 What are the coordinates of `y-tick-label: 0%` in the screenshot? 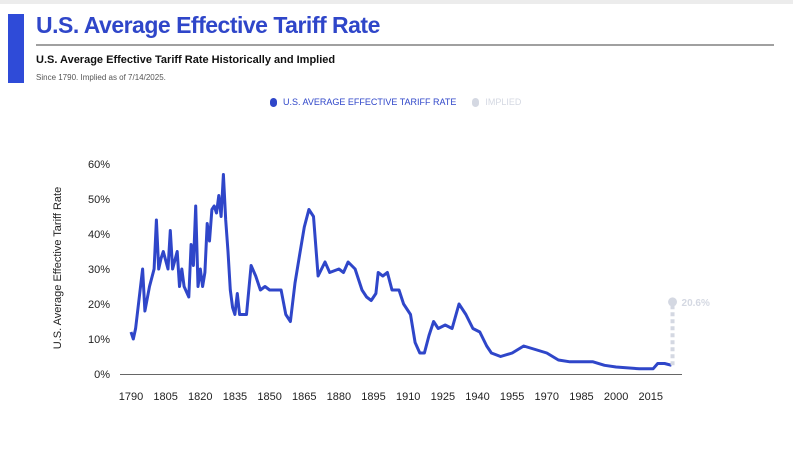 It's located at (102, 375).